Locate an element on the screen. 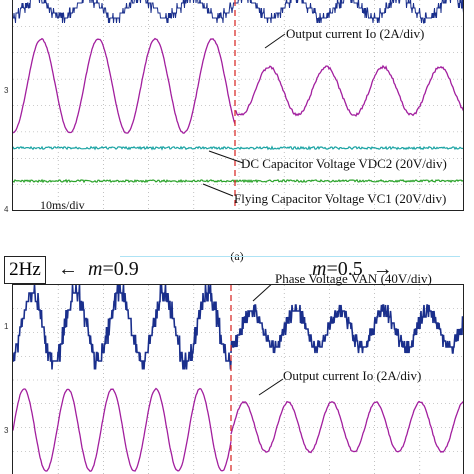 The image size is (474, 474). phase-voltage-label: Phase Voltage VAN (40V/div) is located at coordinates (353, 278).